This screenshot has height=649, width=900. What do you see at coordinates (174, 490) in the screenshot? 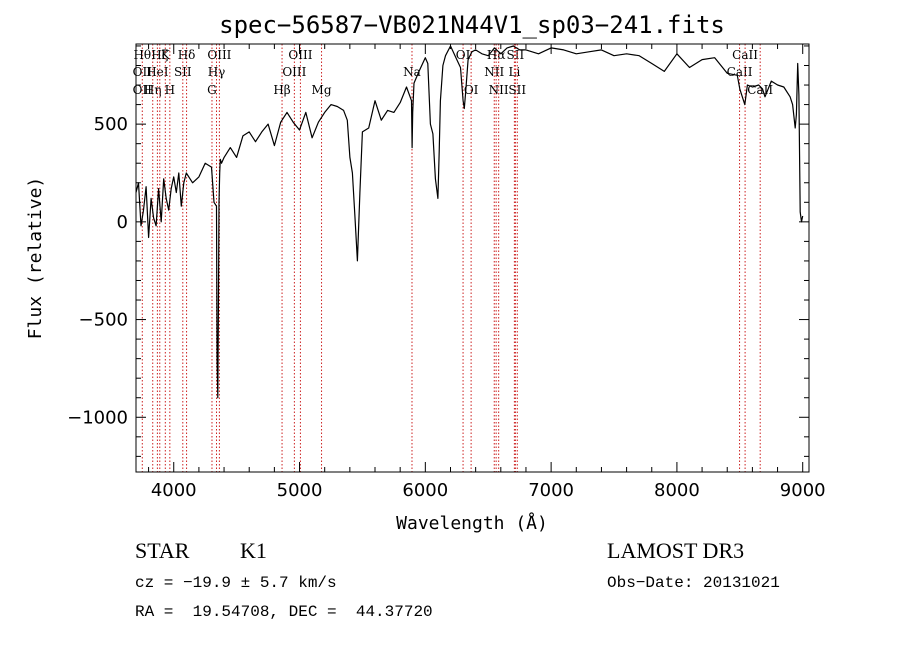
I see `x-tick-label: 4000` at bounding box center [174, 490].